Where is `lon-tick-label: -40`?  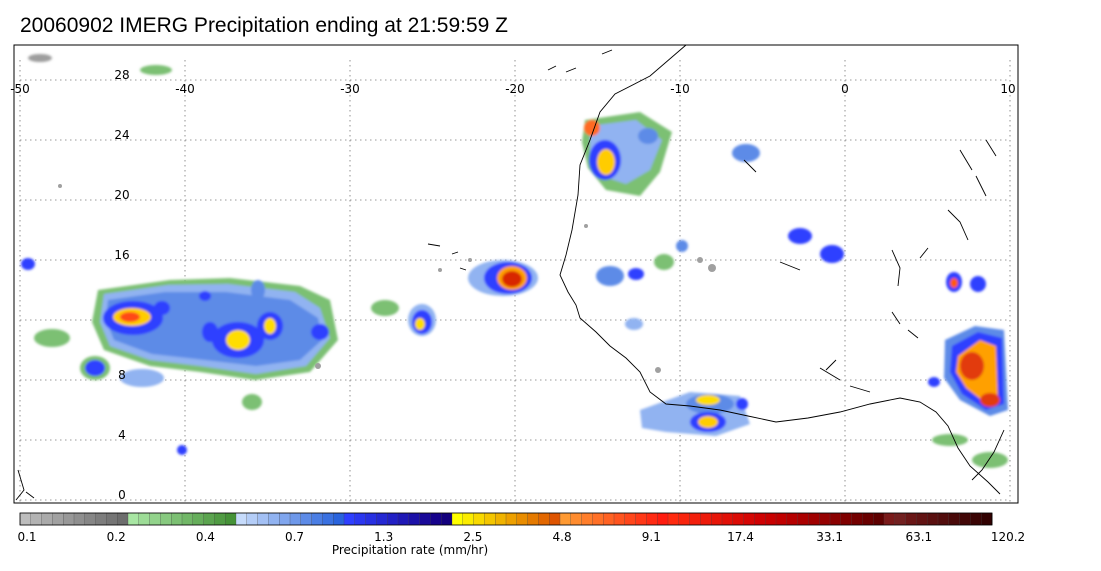
lon-tick-label: -40 is located at coordinates (185, 89).